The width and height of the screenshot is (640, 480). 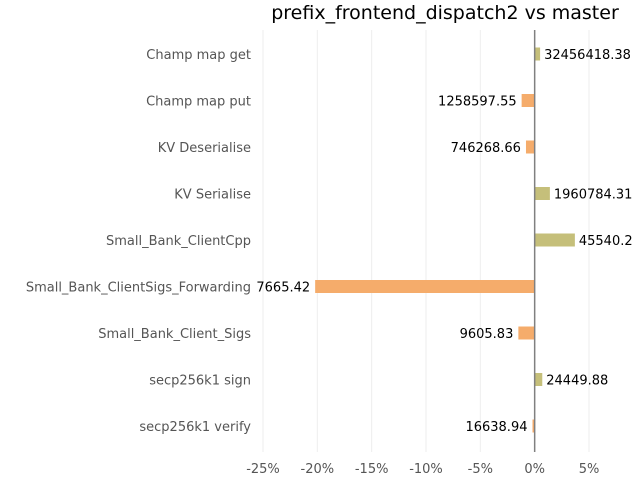 I want to click on data-label: 746268.66, so click(x=486, y=148).